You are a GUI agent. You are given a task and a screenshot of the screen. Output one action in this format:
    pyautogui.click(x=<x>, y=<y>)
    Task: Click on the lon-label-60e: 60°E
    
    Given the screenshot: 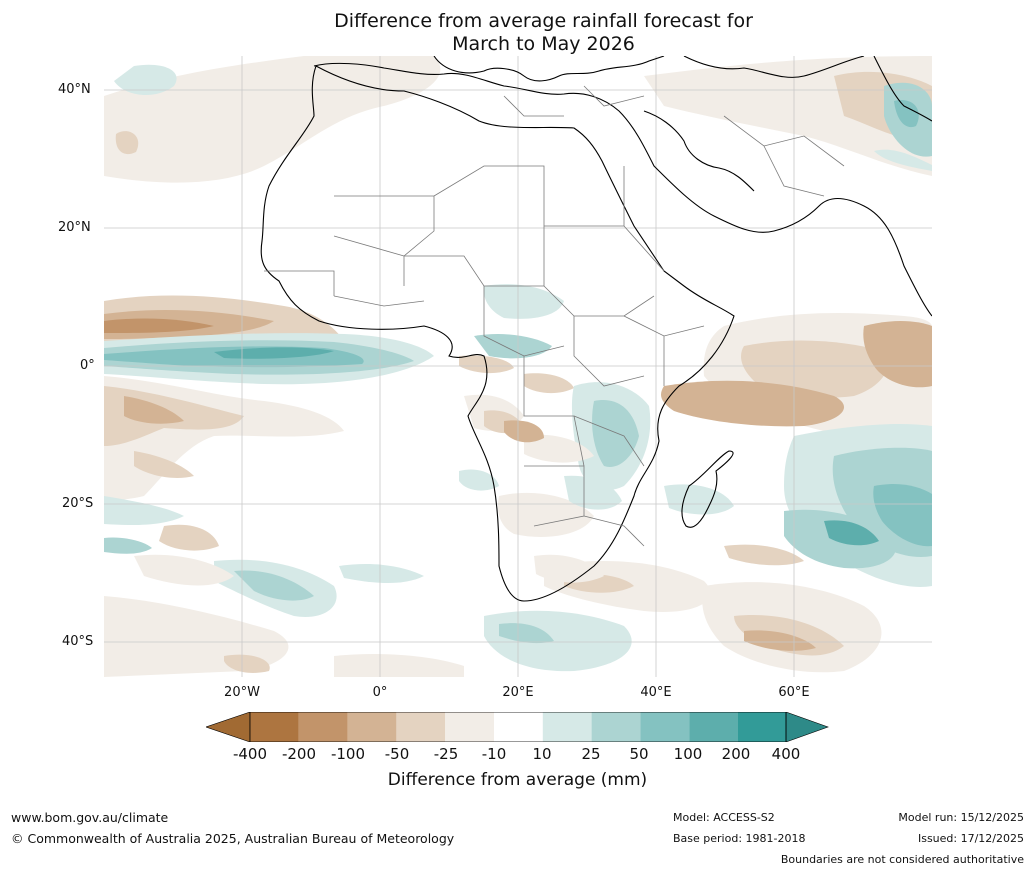 What is the action you would take?
    pyautogui.click(x=794, y=692)
    